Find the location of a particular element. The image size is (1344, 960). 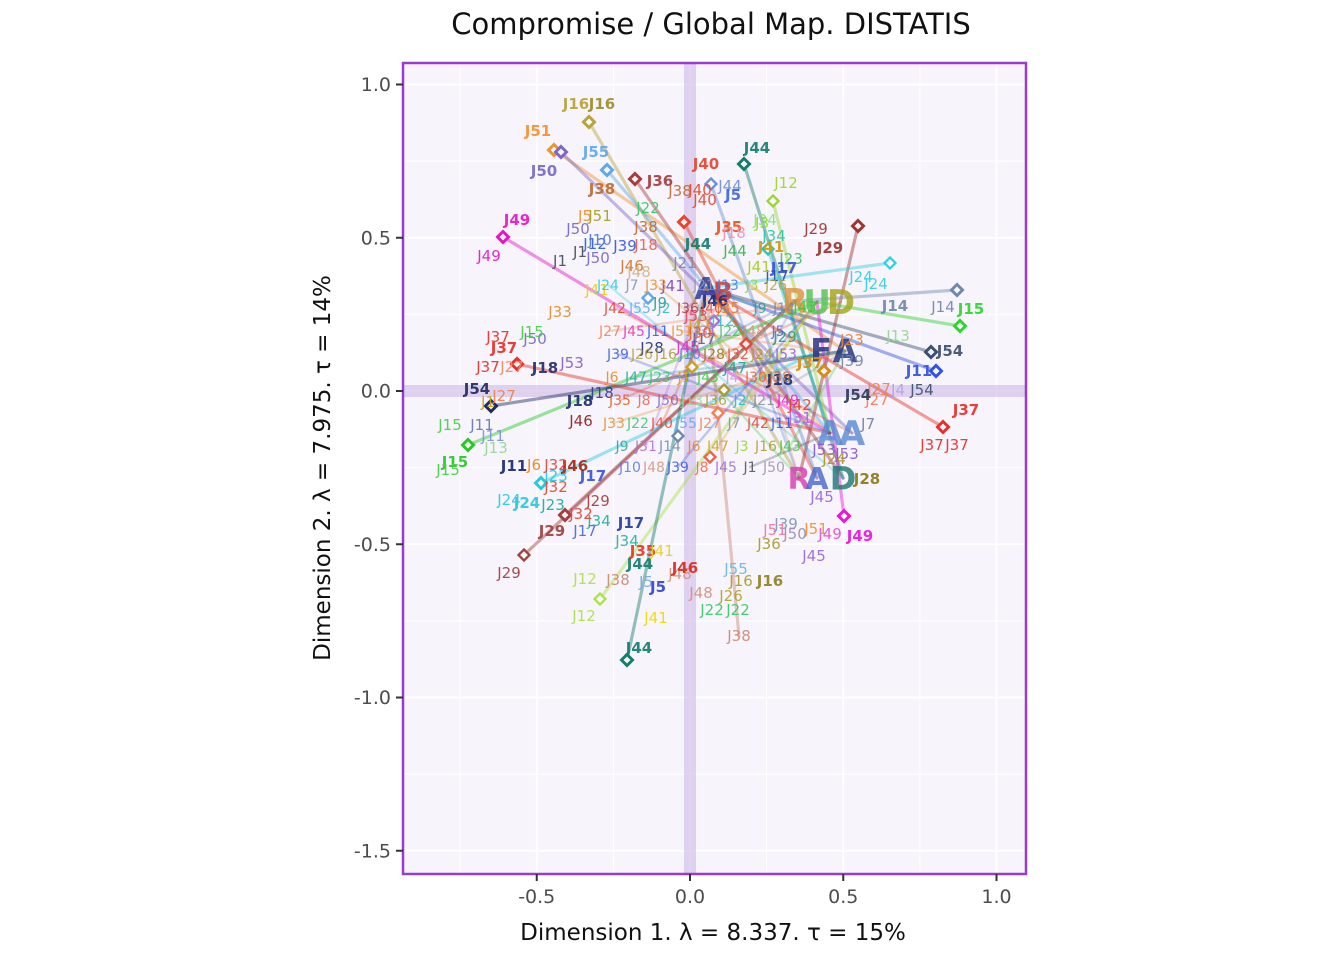

partial-point-label: J12 is located at coordinates (785, 183).